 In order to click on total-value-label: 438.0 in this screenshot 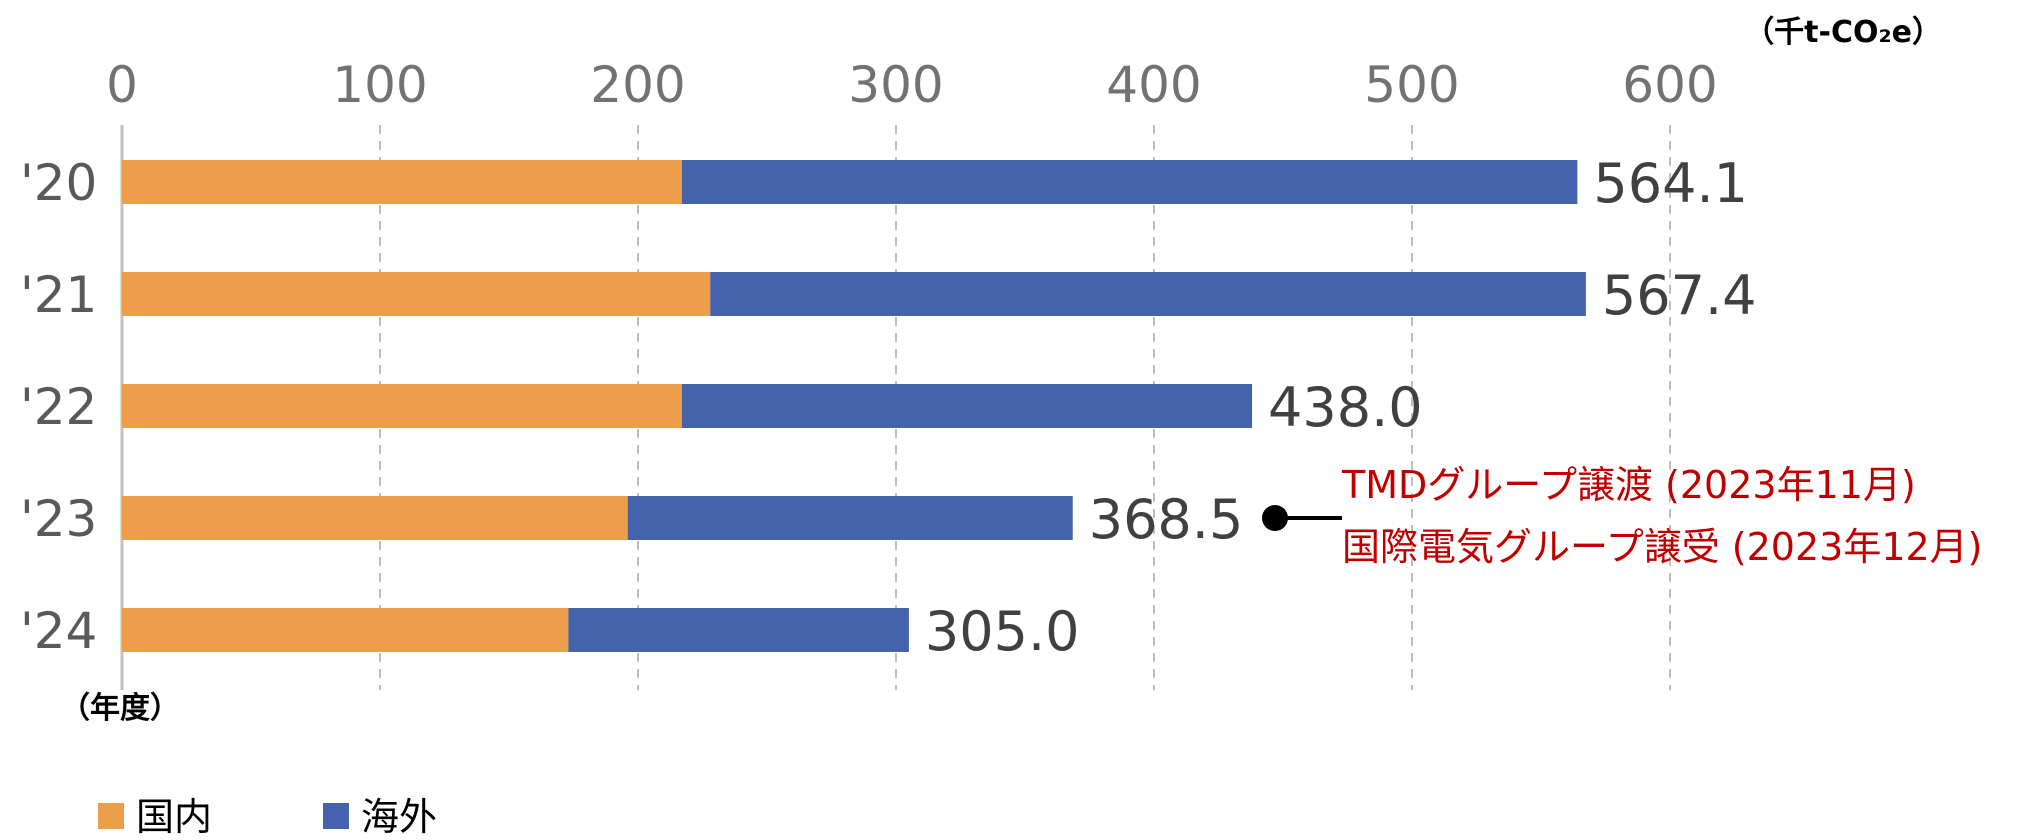, I will do `click(1345, 407)`.